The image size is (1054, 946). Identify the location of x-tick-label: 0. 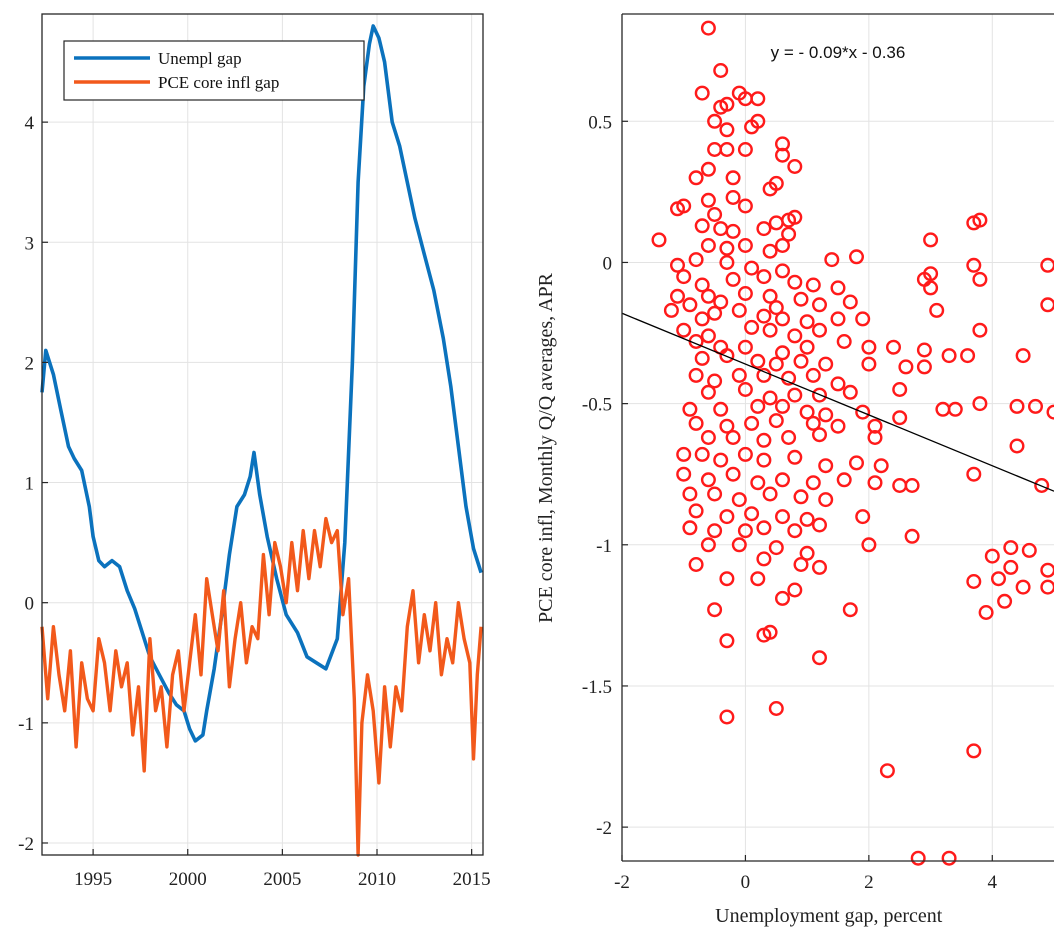
(746, 882).